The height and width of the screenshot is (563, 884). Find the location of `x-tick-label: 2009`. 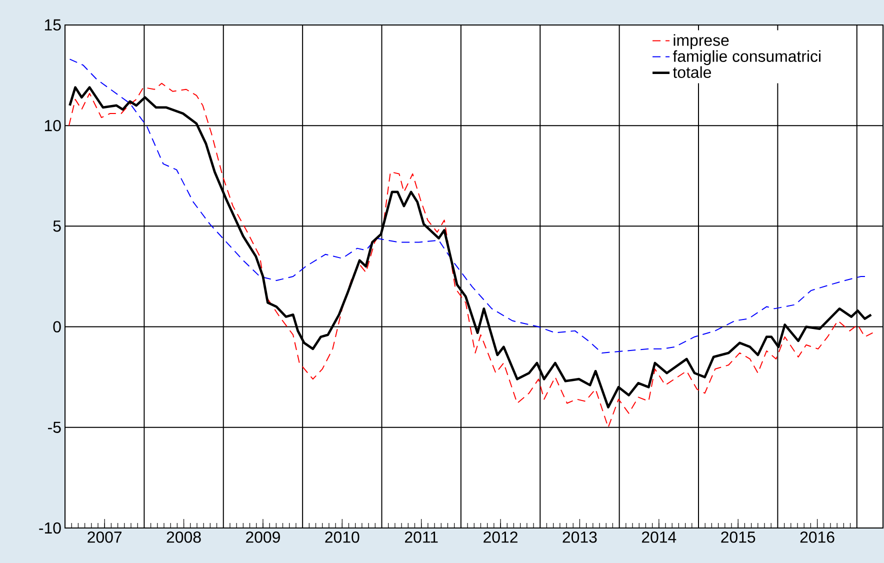

x-tick-label: 2009 is located at coordinates (263, 537).